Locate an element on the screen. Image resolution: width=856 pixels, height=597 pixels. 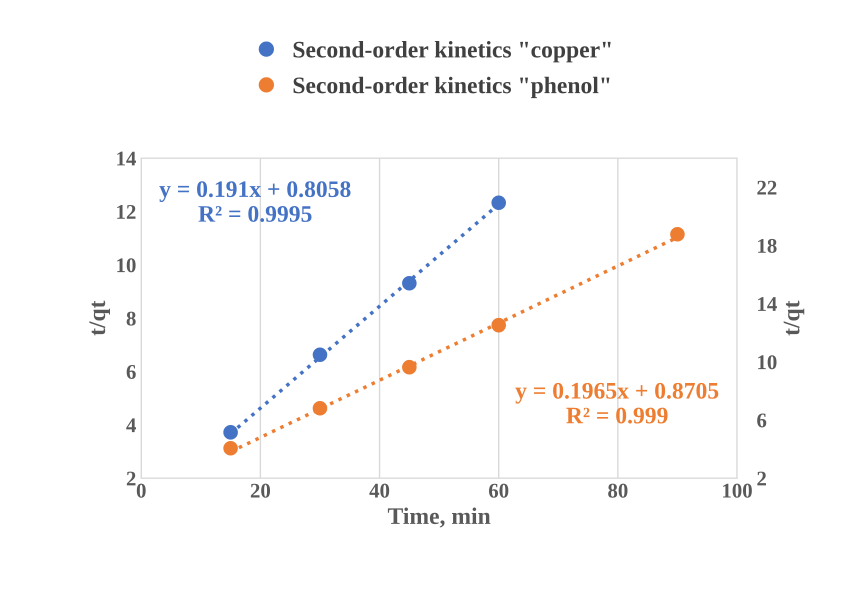
x-tick-label: 60 is located at coordinates (498, 491).